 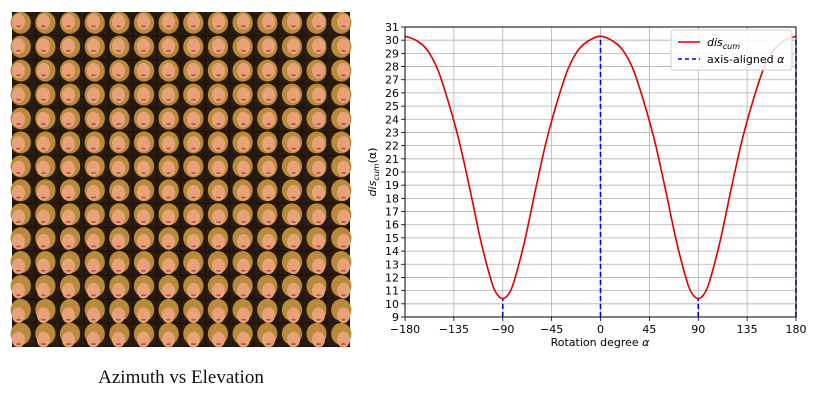 I want to click on x-tick-label: −90, so click(x=502, y=329).